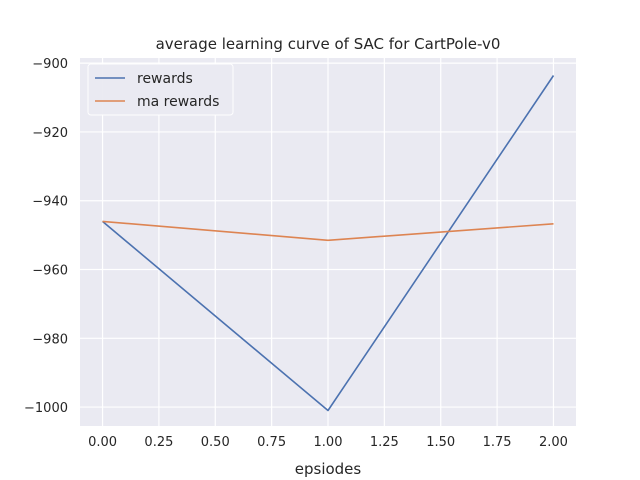  What do you see at coordinates (46, 236) in the screenshot?
I see `y-tick-labels: −1000 −980 −960 −940 −920 −900` at bounding box center [46, 236].